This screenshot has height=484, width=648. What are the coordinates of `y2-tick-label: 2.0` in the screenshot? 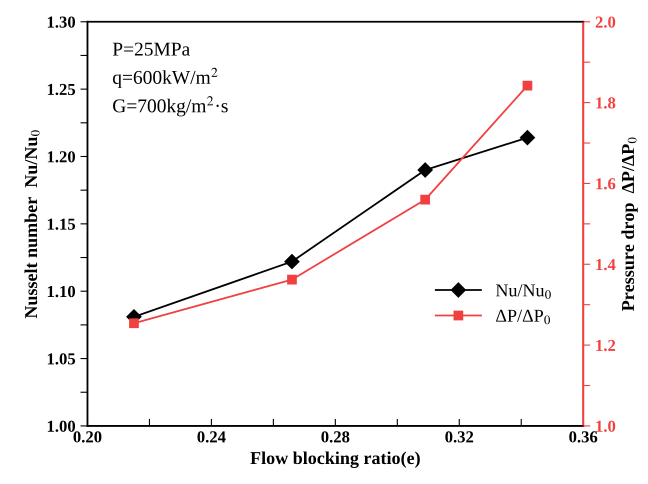 It's located at (606, 22).